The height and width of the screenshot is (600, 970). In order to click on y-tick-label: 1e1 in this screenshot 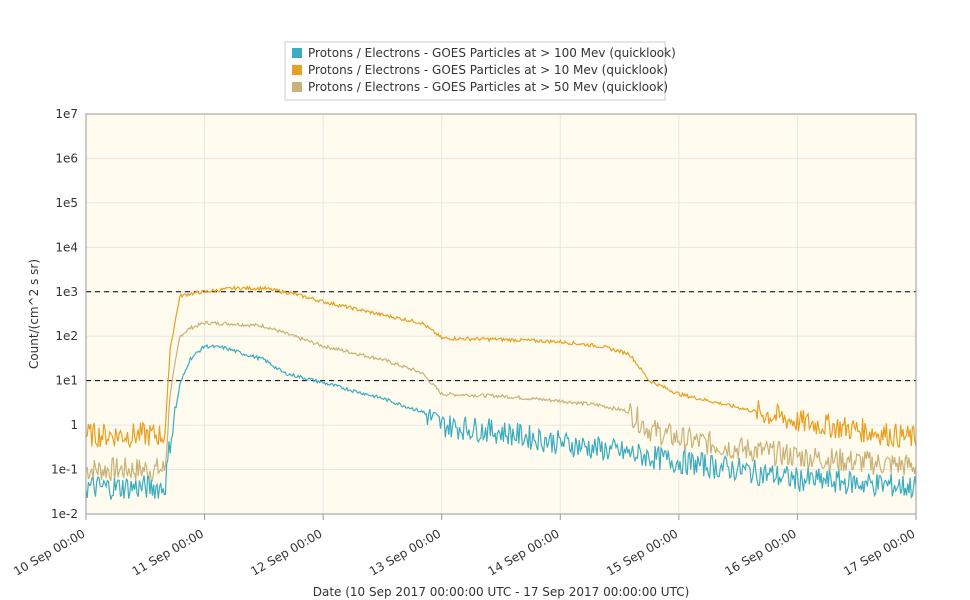, I will do `click(66, 381)`.